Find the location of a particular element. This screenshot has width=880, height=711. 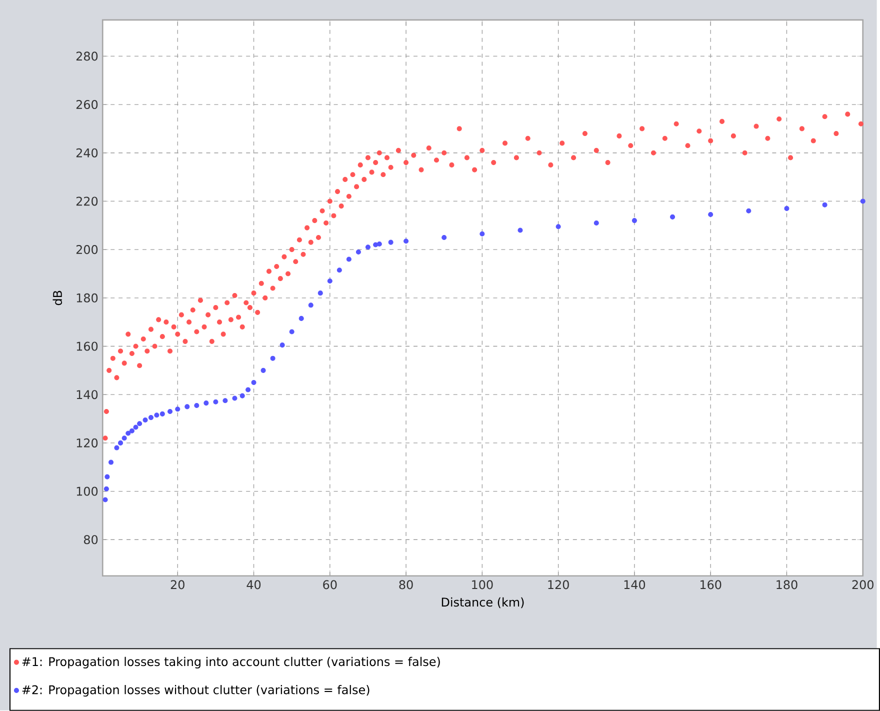

y-tick-label: 140 is located at coordinates (87, 395).